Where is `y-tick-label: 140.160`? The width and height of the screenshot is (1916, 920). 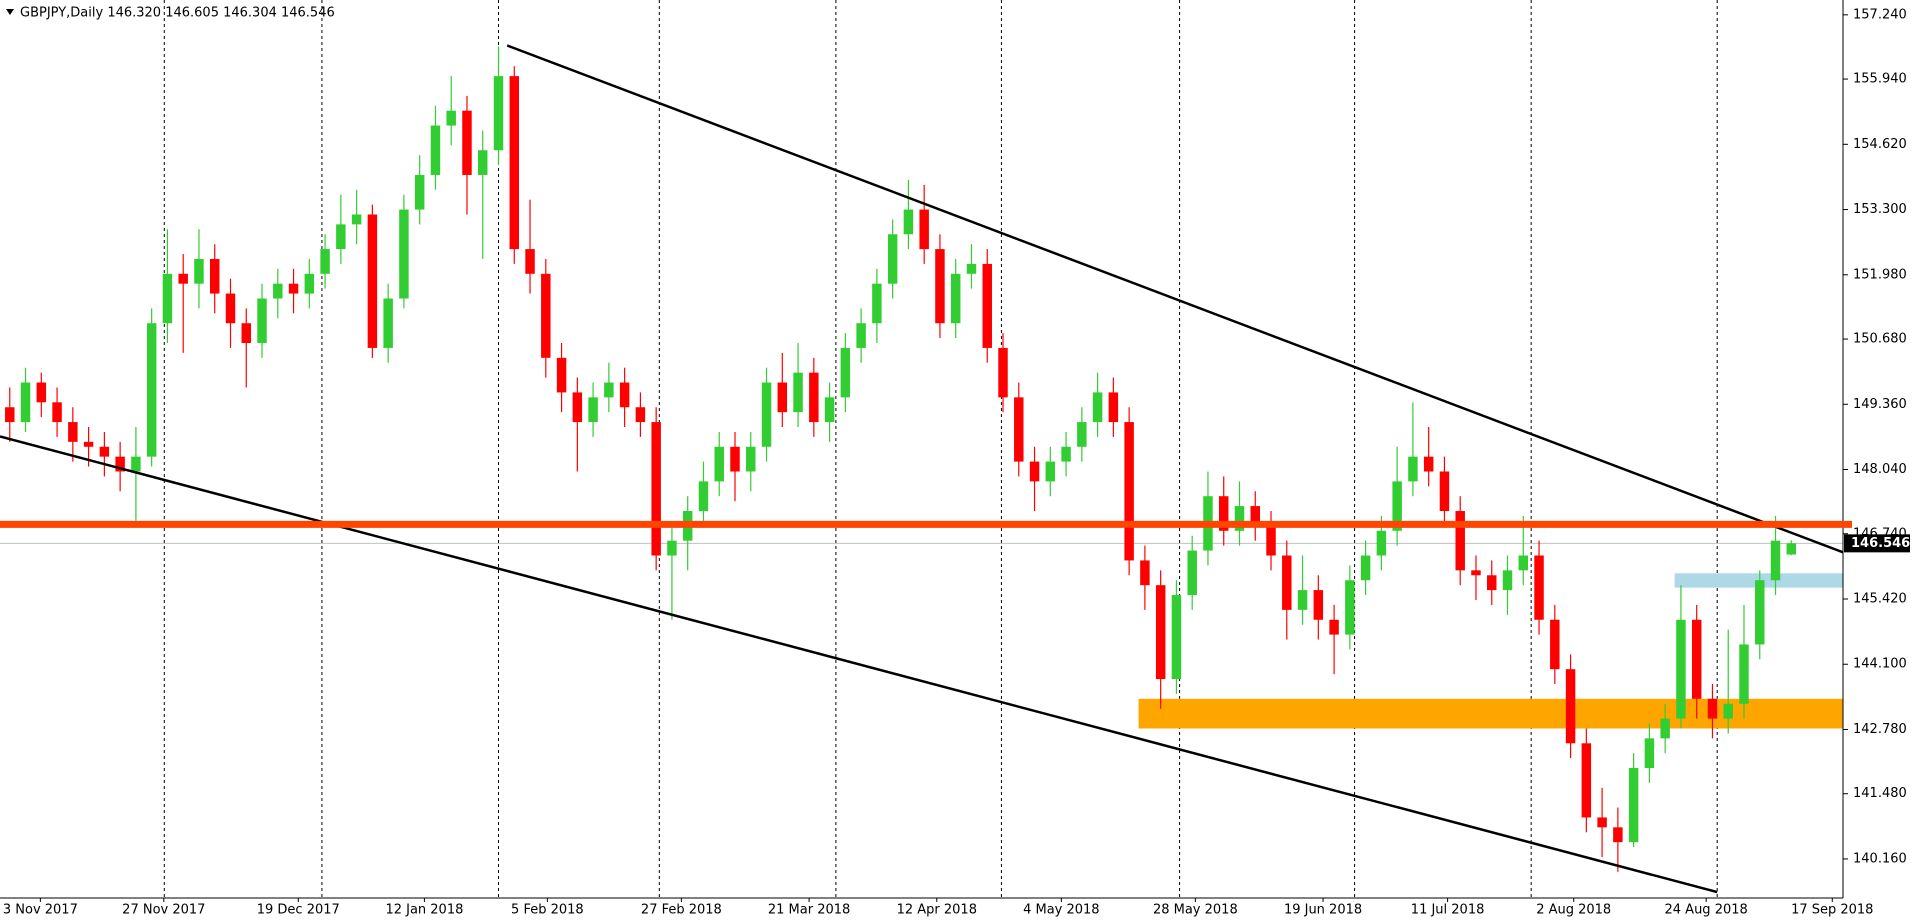 y-tick-label: 140.160 is located at coordinates (1880, 858).